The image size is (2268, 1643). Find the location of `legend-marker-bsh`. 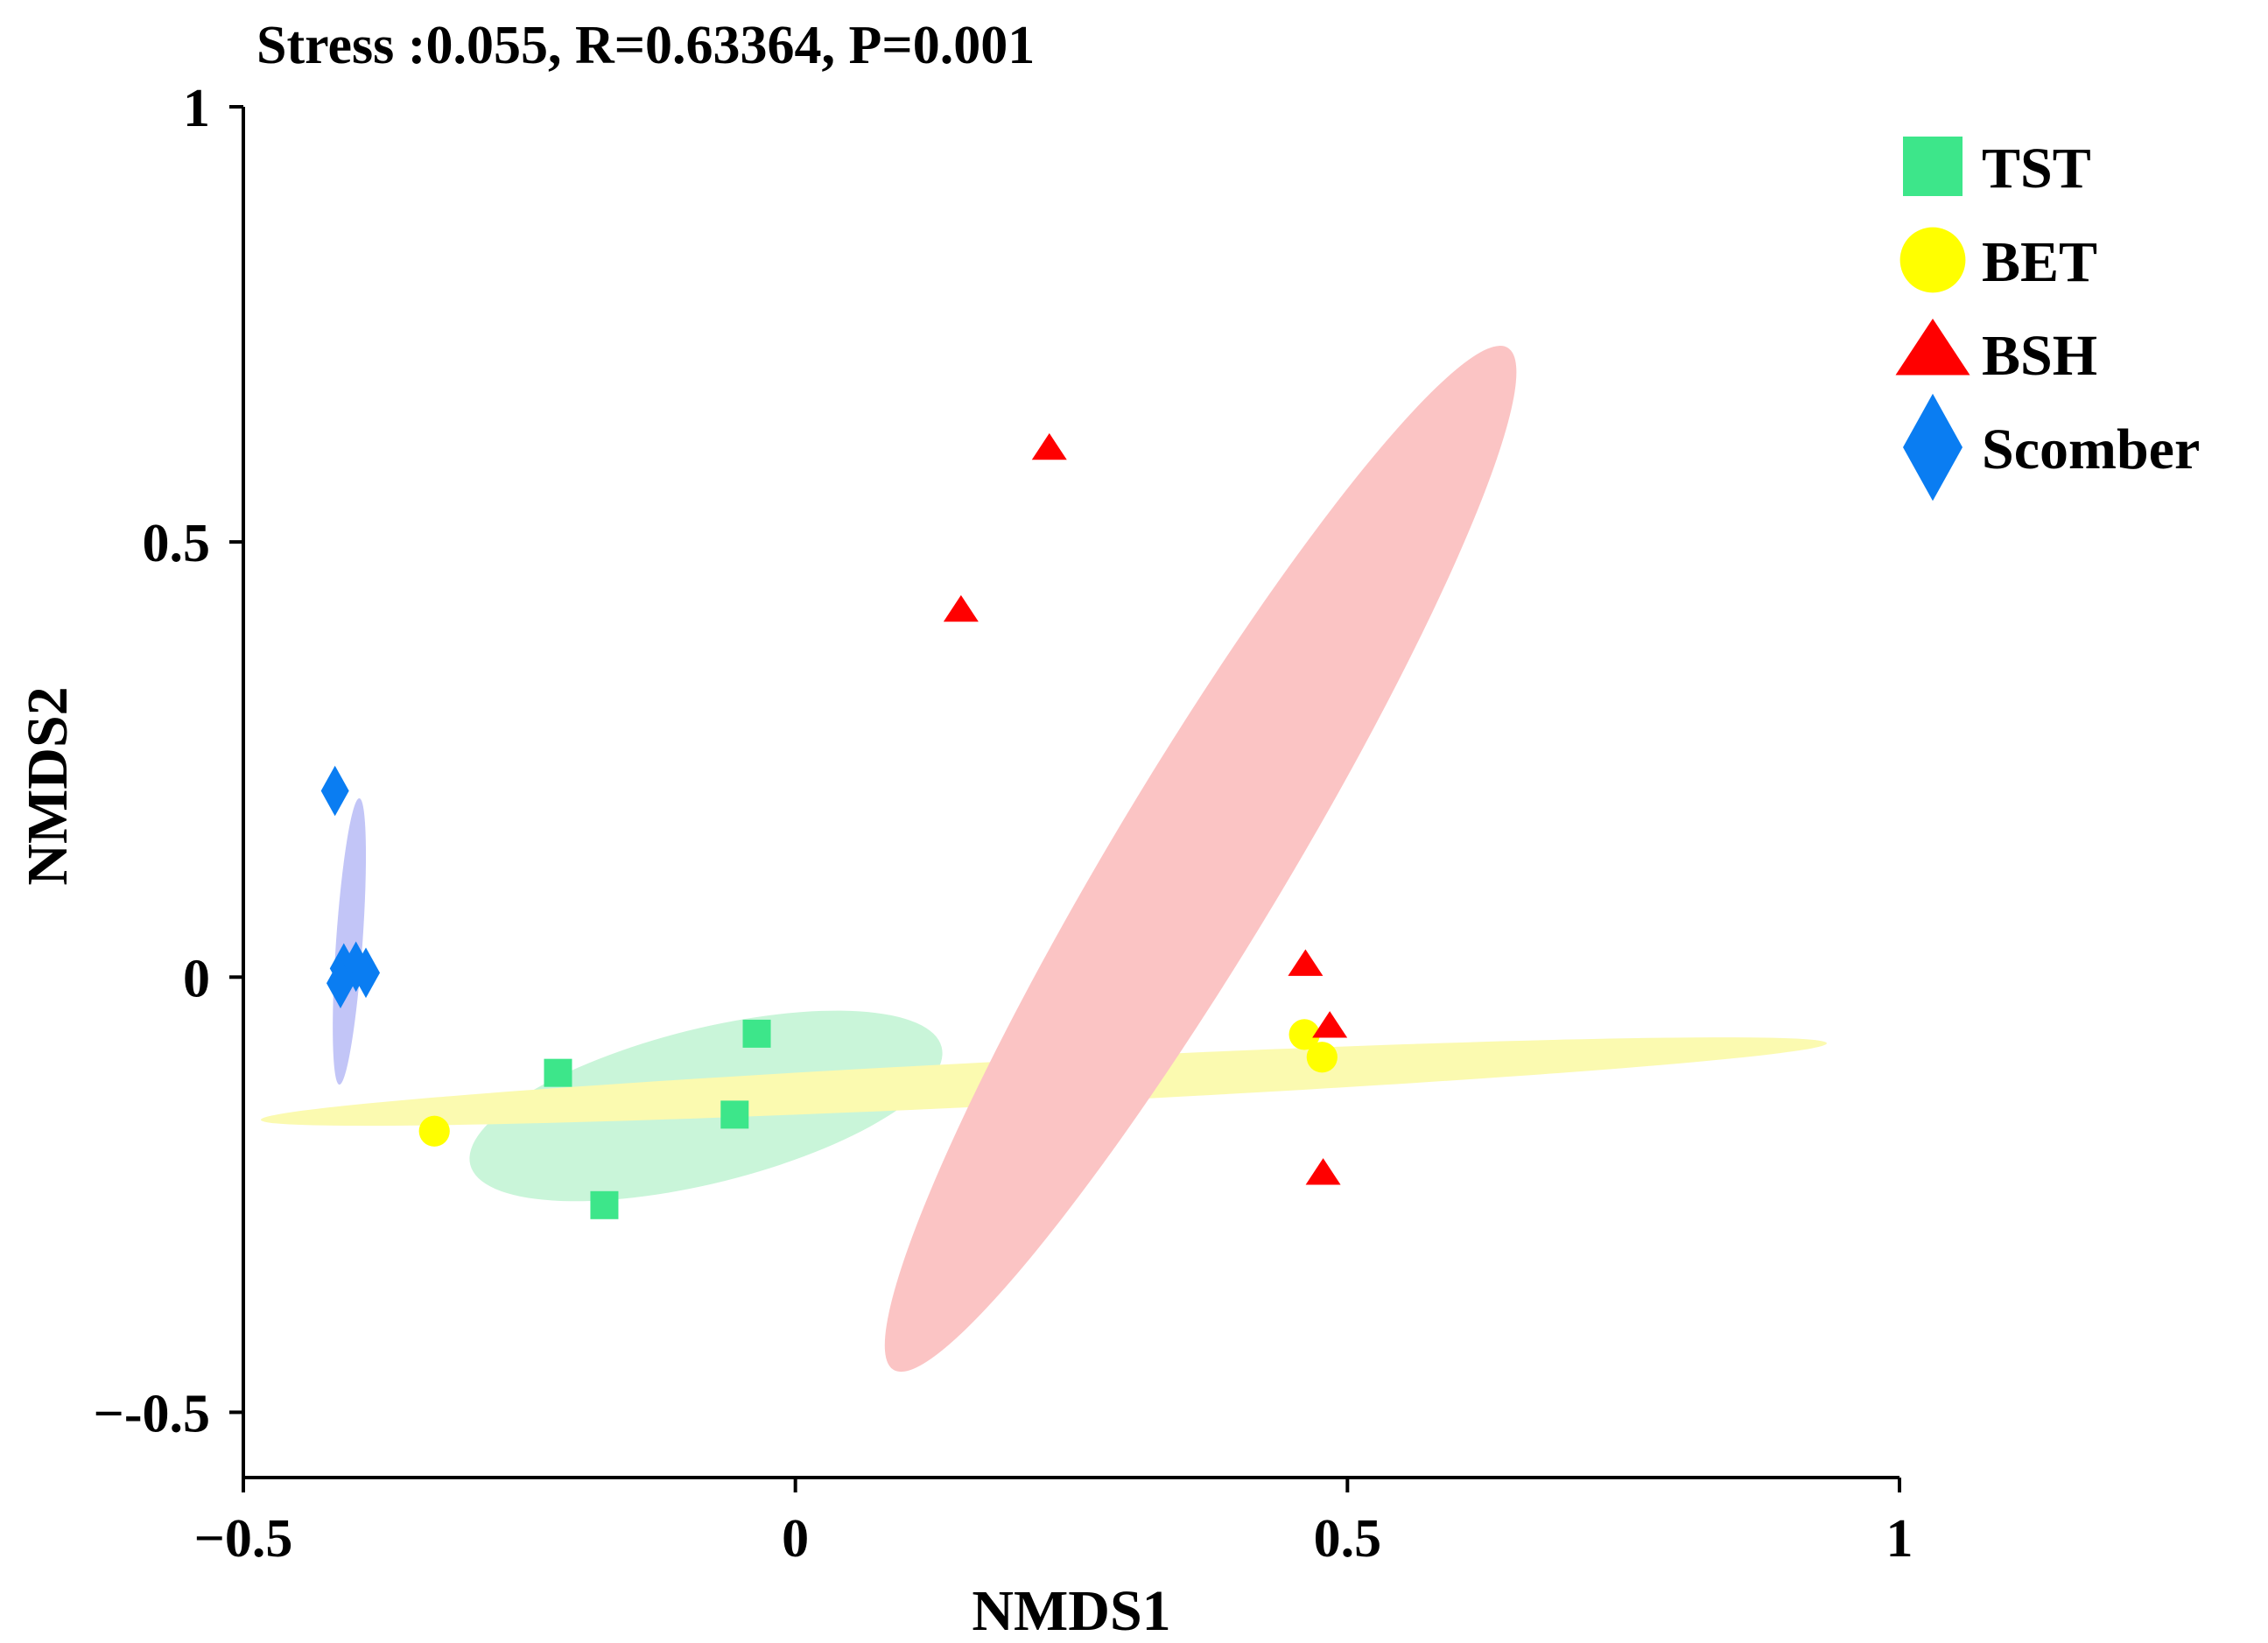

legend-marker-bsh is located at coordinates (1933, 347).